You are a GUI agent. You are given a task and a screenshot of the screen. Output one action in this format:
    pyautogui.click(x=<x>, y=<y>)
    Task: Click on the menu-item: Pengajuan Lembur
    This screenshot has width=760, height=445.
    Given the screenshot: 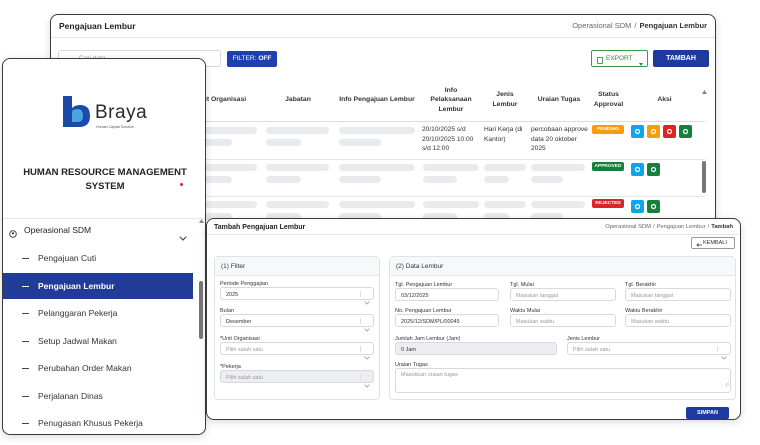 What is the action you would take?
    pyautogui.click(x=98, y=285)
    